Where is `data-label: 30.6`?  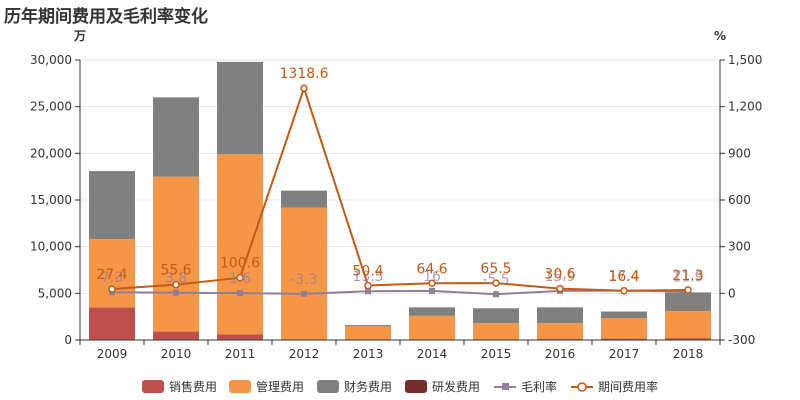
data-label: 30.6 is located at coordinates (559, 275).